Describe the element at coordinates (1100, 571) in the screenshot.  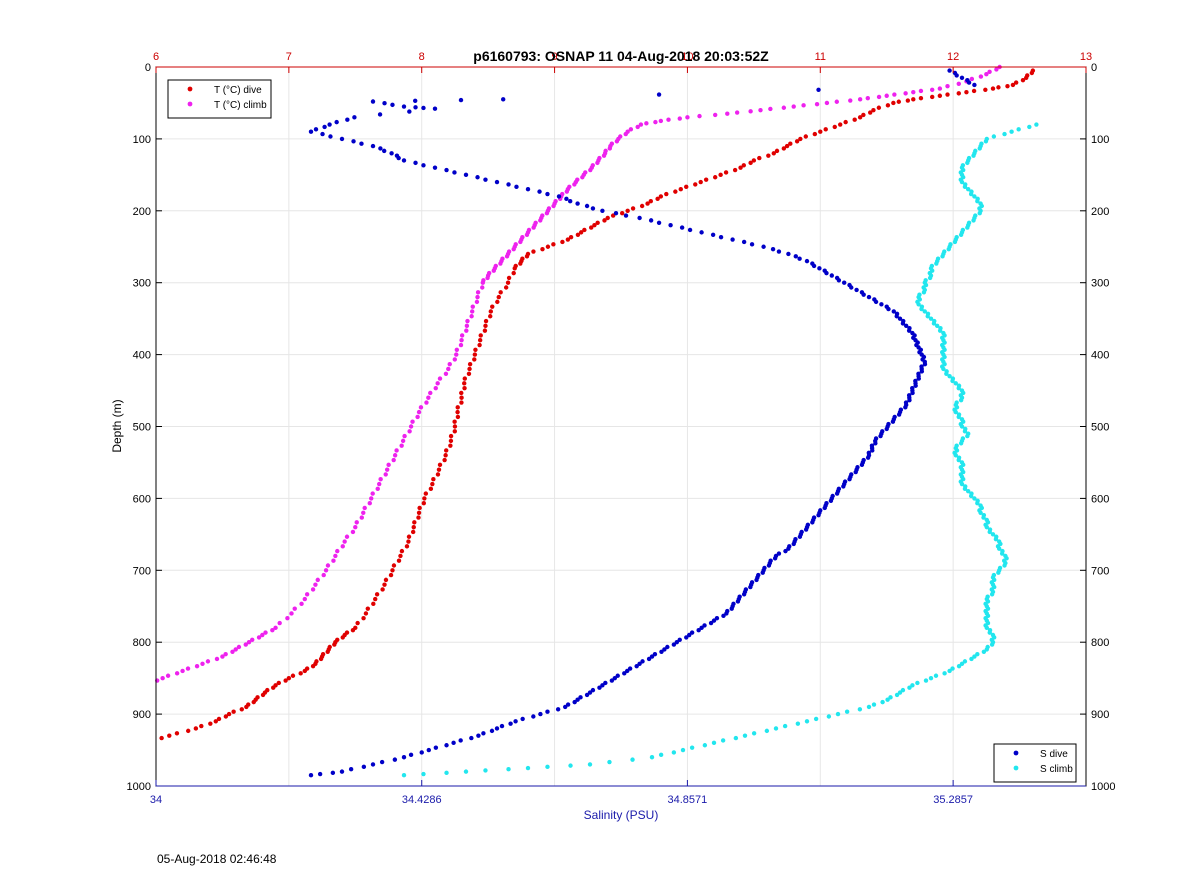
I see `y-tick-label-right: 700` at that location.